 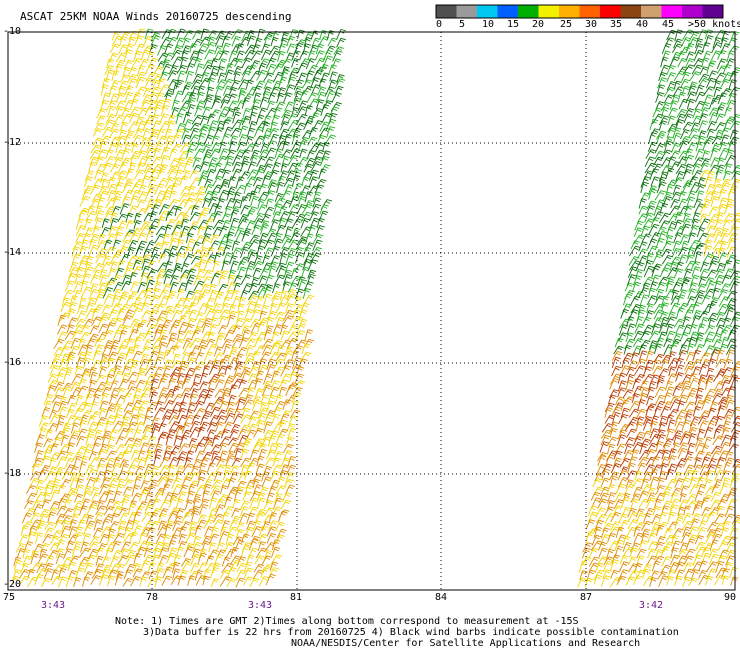 I want to click on lat-label-10: -10, so click(x=12, y=31).